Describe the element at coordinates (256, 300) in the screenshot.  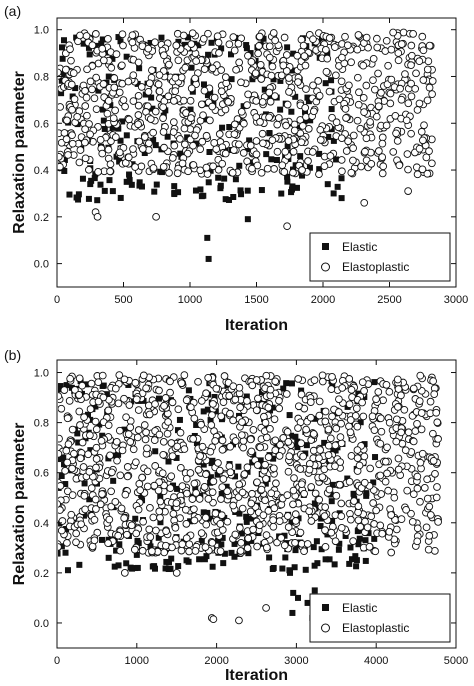
I see `x-tick-label: 1500` at that location.